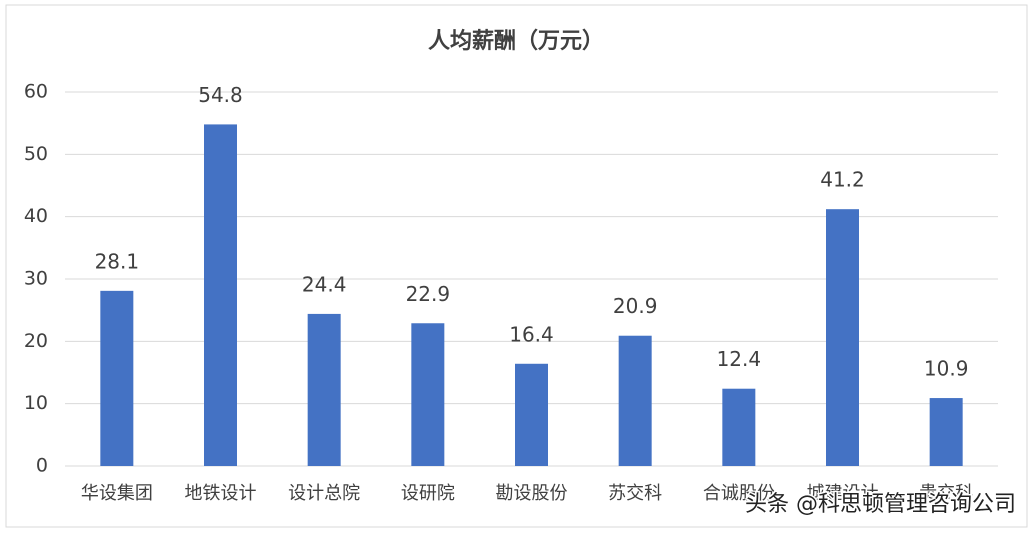  I want to click on watermark: 头条 @科思顿管理咨询公司, so click(880, 504).